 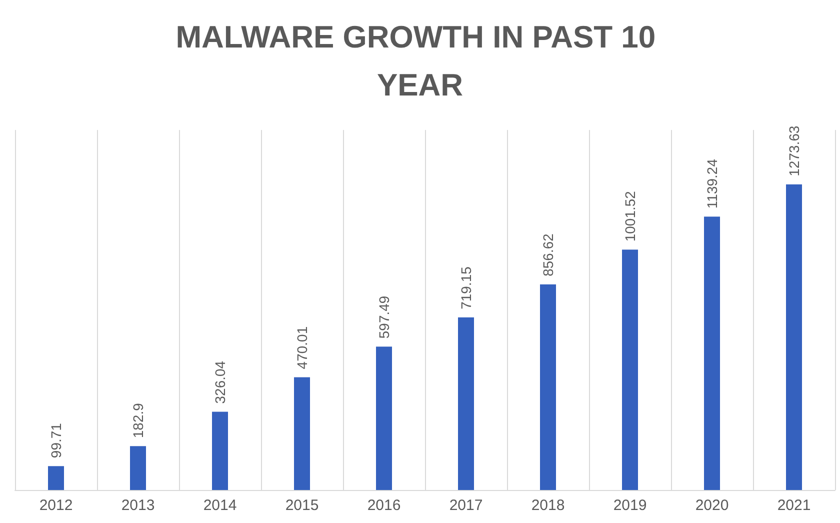 I want to click on x-tick-label: 2020, so click(x=712, y=505).